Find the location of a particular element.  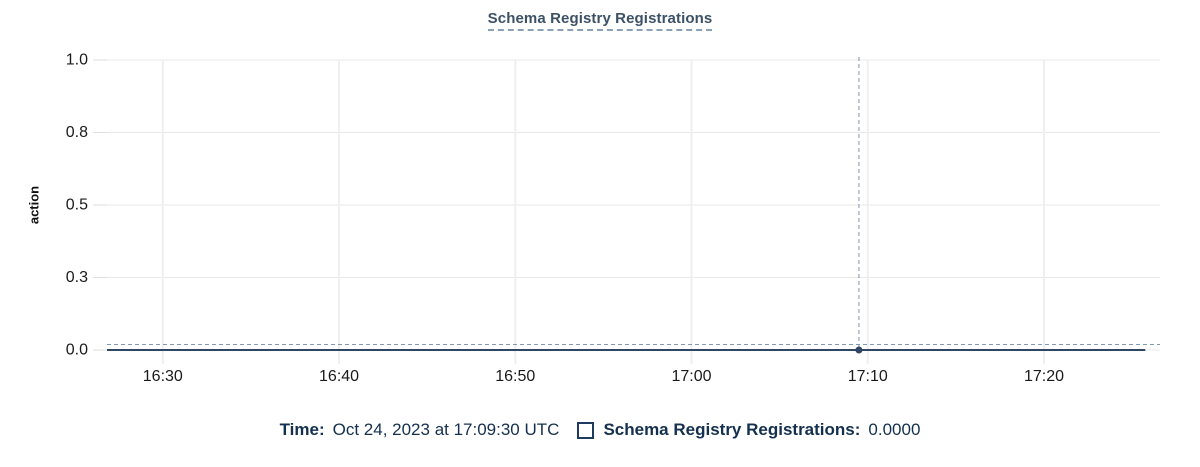

hover-time-entry: Time: Oct 24, 2023 at 17:09:30 UTC is located at coordinates (420, 430).